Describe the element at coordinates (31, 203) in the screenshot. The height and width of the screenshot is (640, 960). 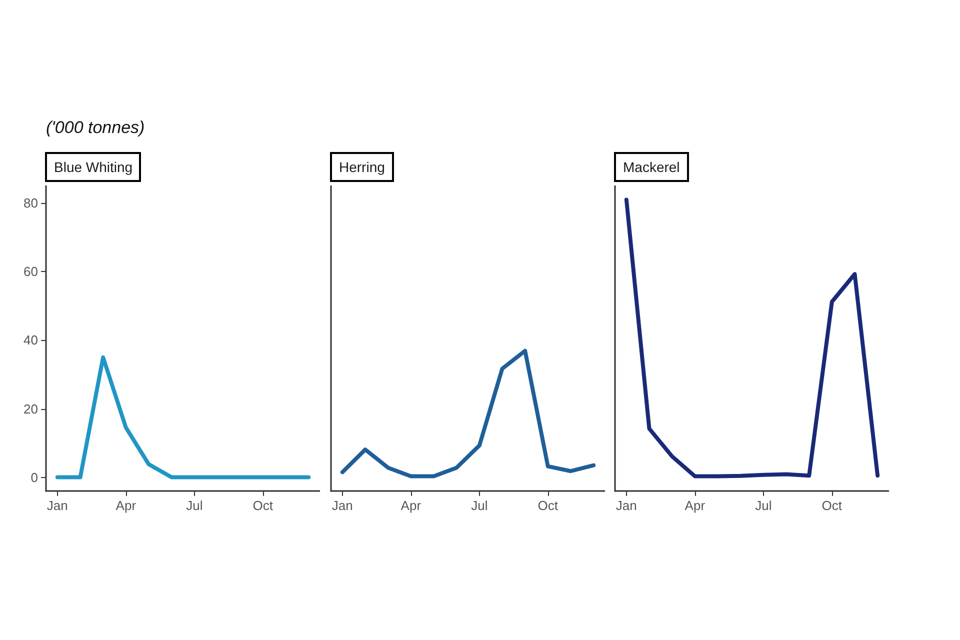
I see `y-tick-label: 80` at that location.